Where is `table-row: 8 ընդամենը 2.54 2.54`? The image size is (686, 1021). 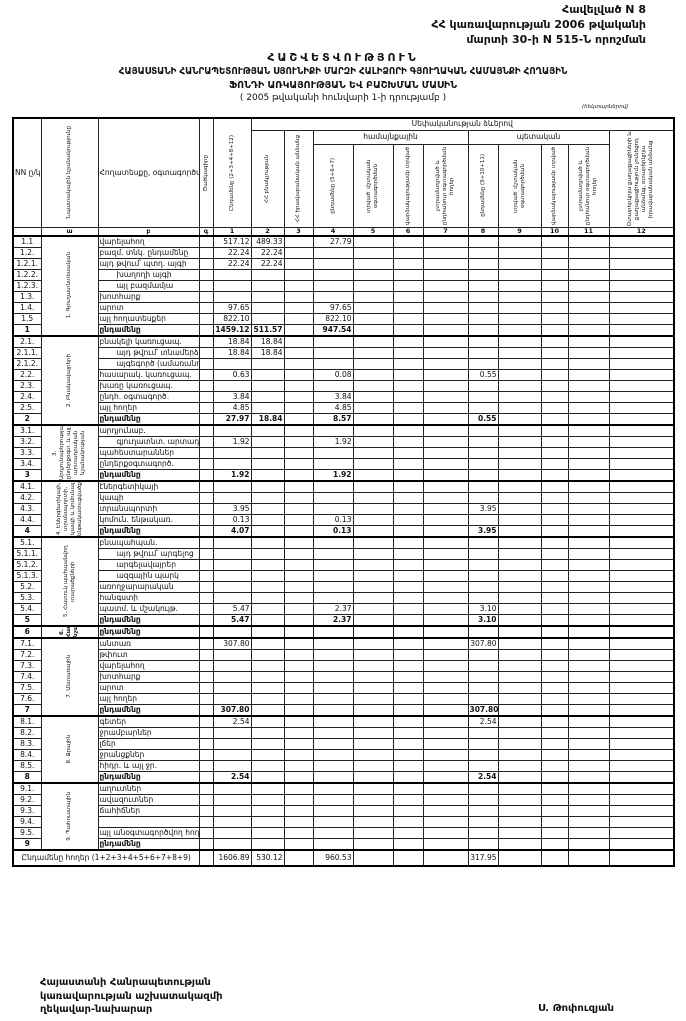
table-row: 8 ընդամենը 2.54 2.54 is located at coordinates (343, 777).